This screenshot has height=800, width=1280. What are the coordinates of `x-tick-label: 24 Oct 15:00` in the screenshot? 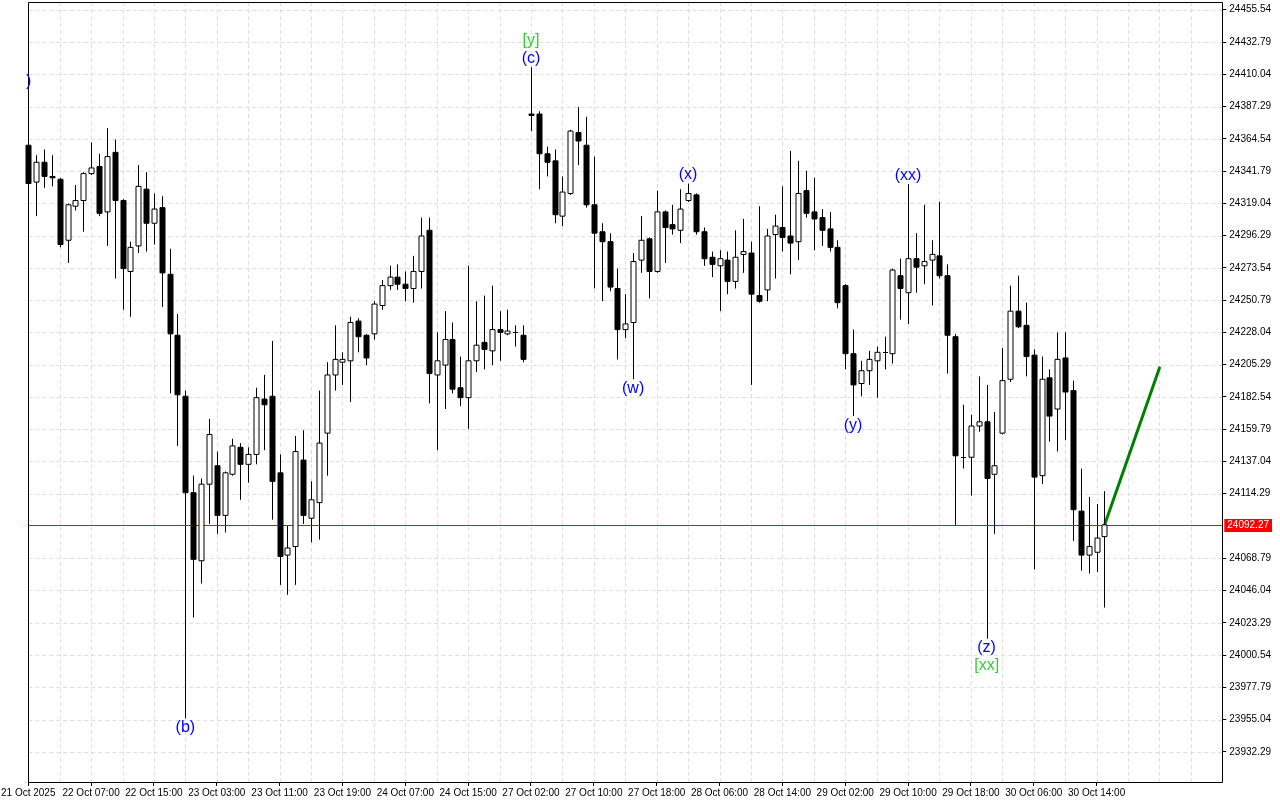 It's located at (468, 792).